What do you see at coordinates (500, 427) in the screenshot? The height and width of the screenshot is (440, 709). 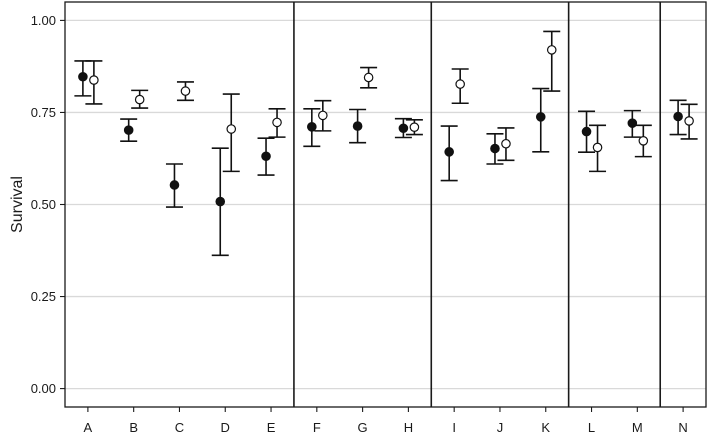 I see `x-tick-label: J` at bounding box center [500, 427].